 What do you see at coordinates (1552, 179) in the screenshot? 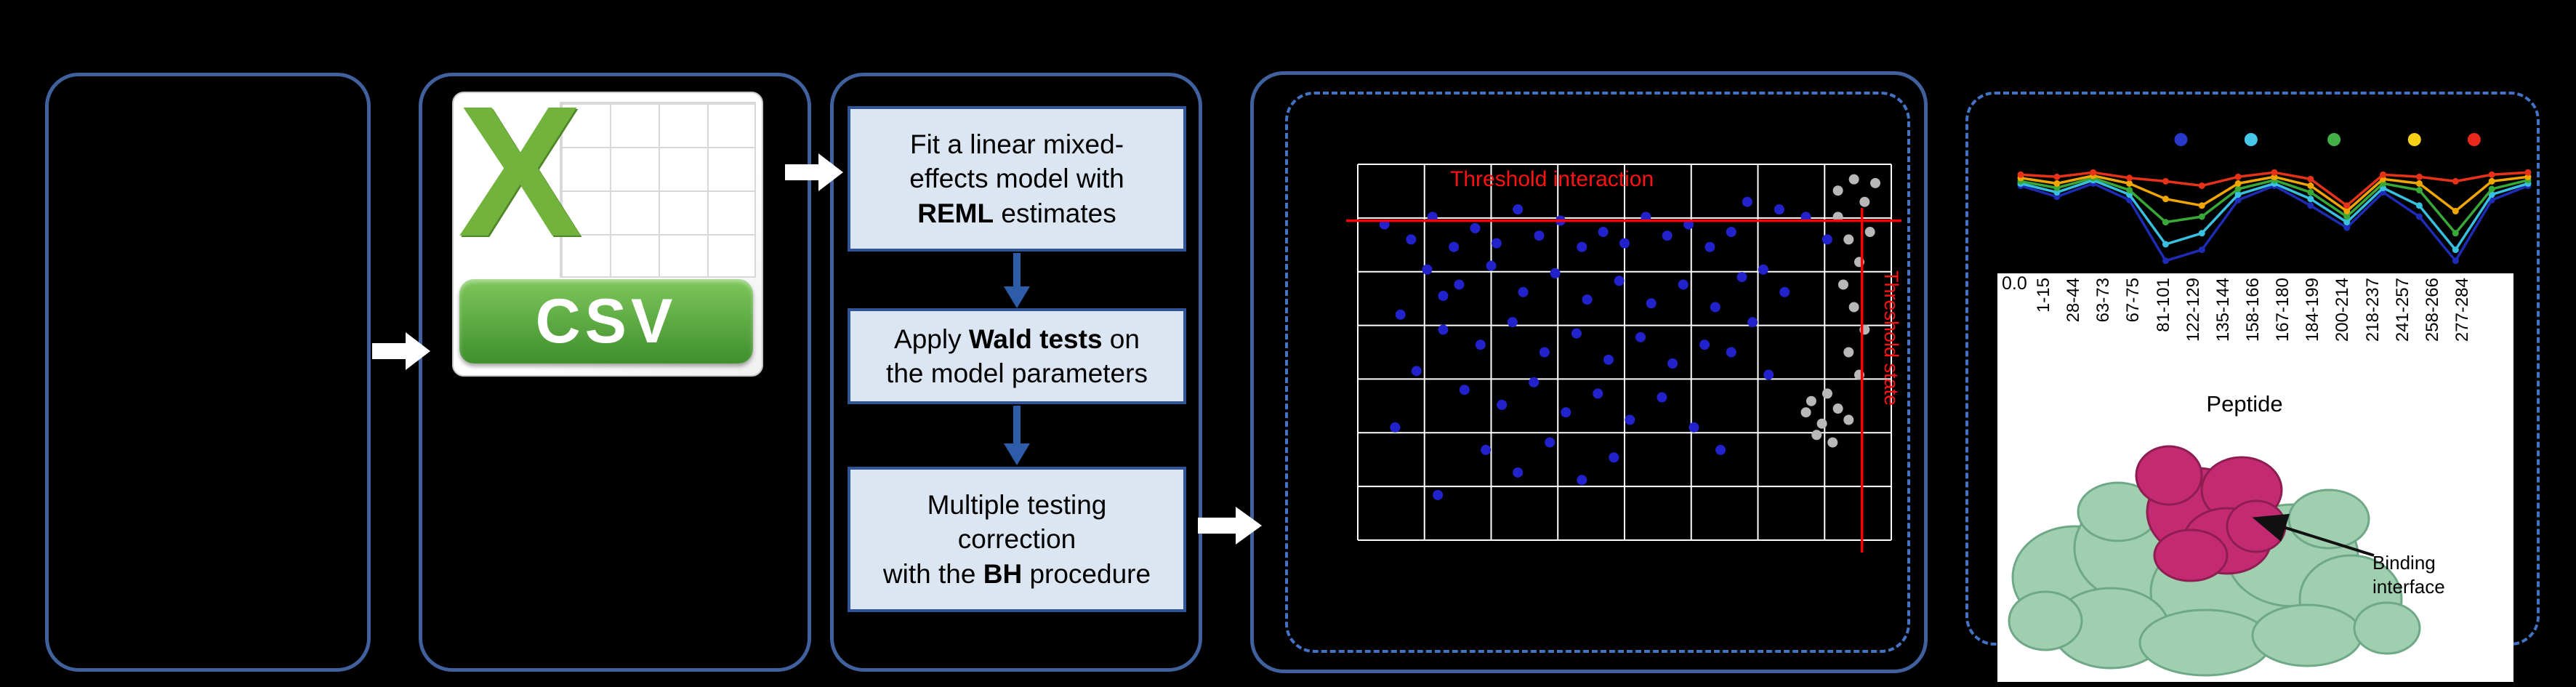
I see `threshold-interaction-label: Threshold interaction` at bounding box center [1552, 179].